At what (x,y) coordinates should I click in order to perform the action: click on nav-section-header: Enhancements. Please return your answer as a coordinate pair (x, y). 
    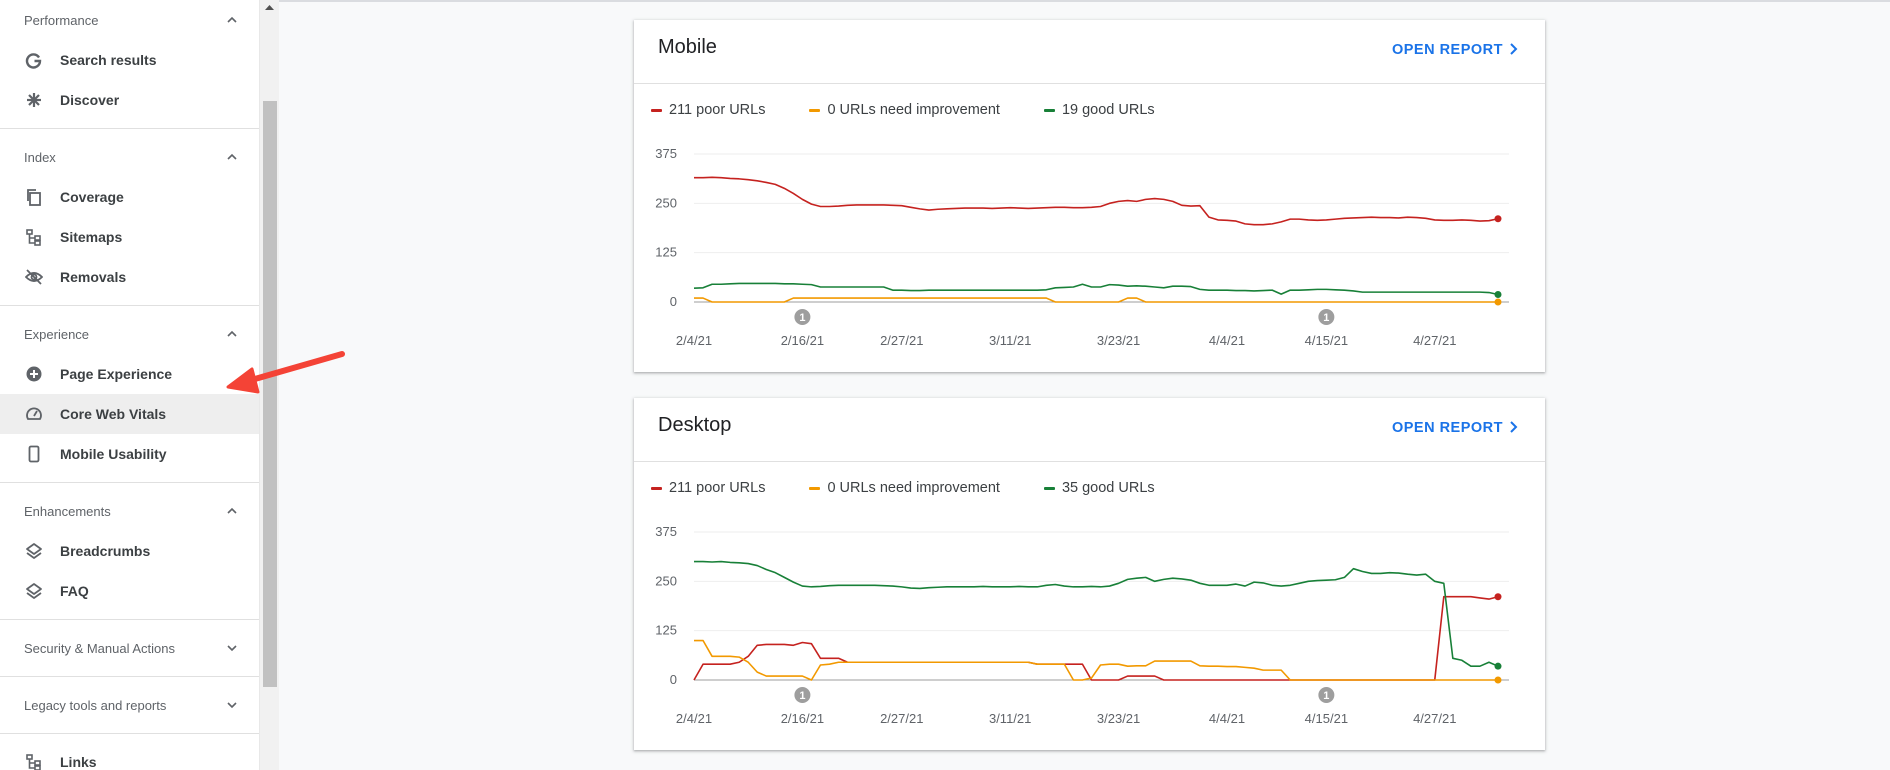
    Looking at the image, I should click on (129, 511).